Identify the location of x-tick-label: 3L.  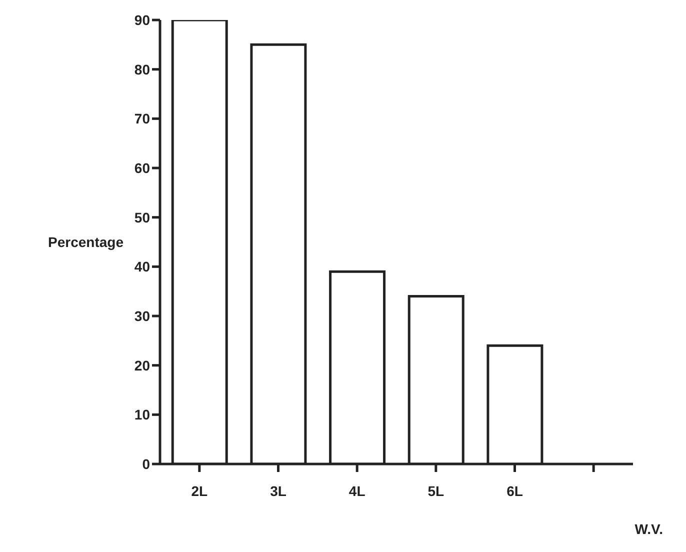
(278, 490).